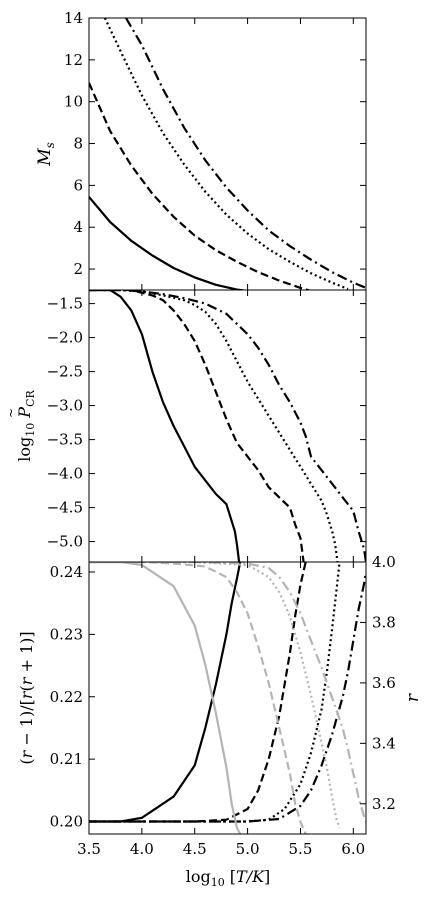 The width and height of the screenshot is (433, 899). What do you see at coordinates (248, 849) in the screenshot?
I see `x-tick-label: 5.0` at bounding box center [248, 849].